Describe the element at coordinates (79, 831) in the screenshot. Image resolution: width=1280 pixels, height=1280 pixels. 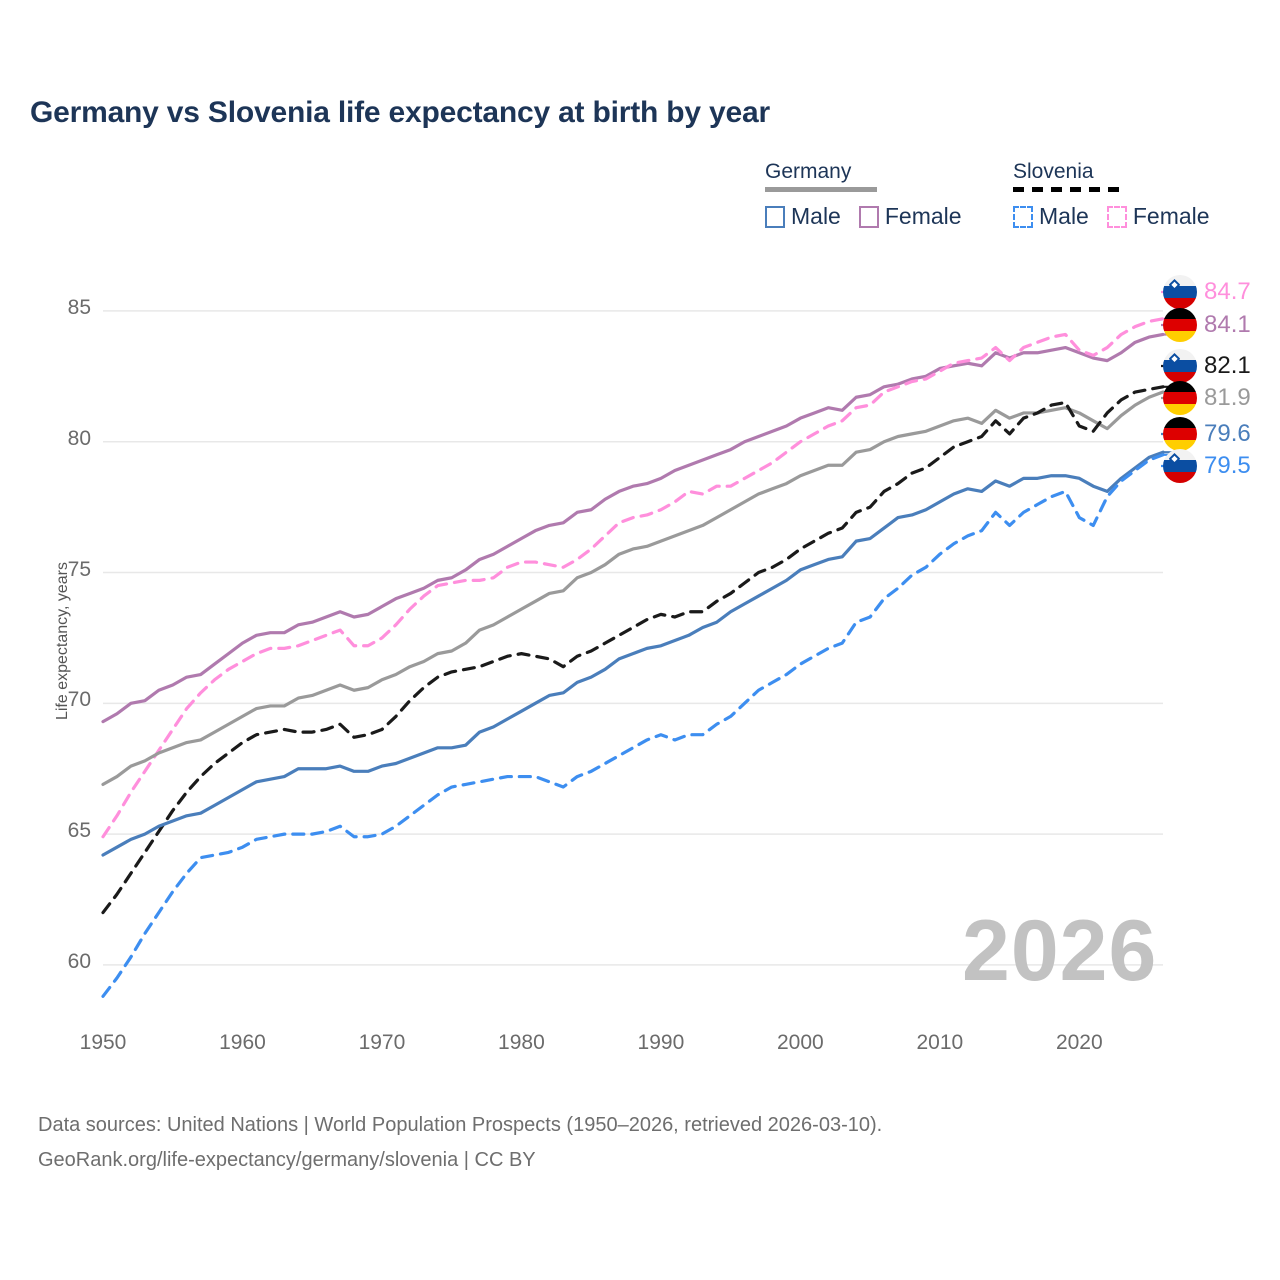
I see `y-axis-tick-label: 65` at that location.